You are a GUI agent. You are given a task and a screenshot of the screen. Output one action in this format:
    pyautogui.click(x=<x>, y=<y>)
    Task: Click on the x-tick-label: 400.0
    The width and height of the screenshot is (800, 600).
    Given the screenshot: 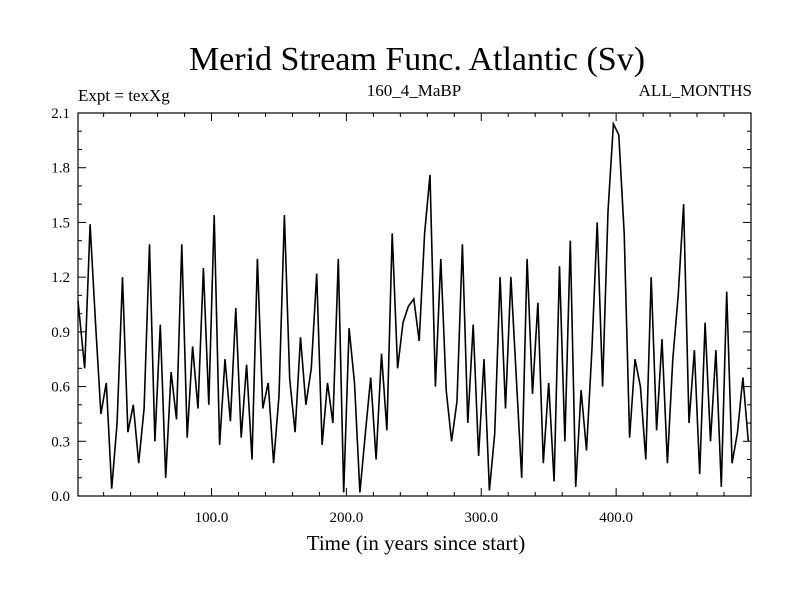 What is the action you would take?
    pyautogui.click(x=616, y=518)
    